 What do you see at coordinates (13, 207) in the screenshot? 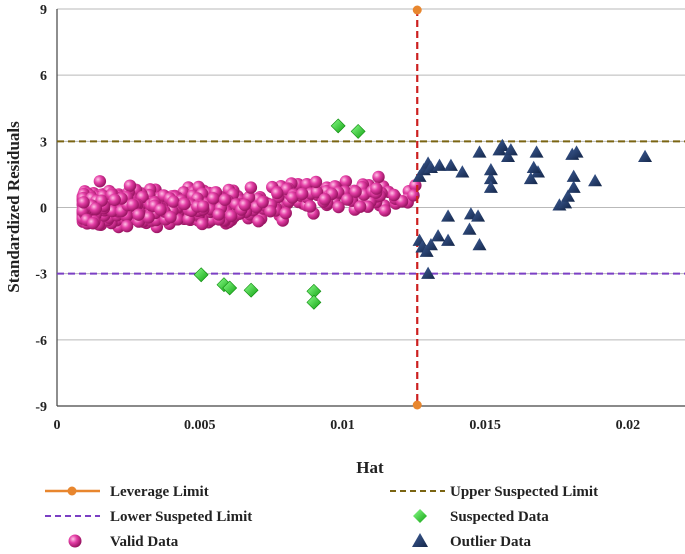
I see `y-axis-label: Standardized Residuals` at bounding box center [13, 207].